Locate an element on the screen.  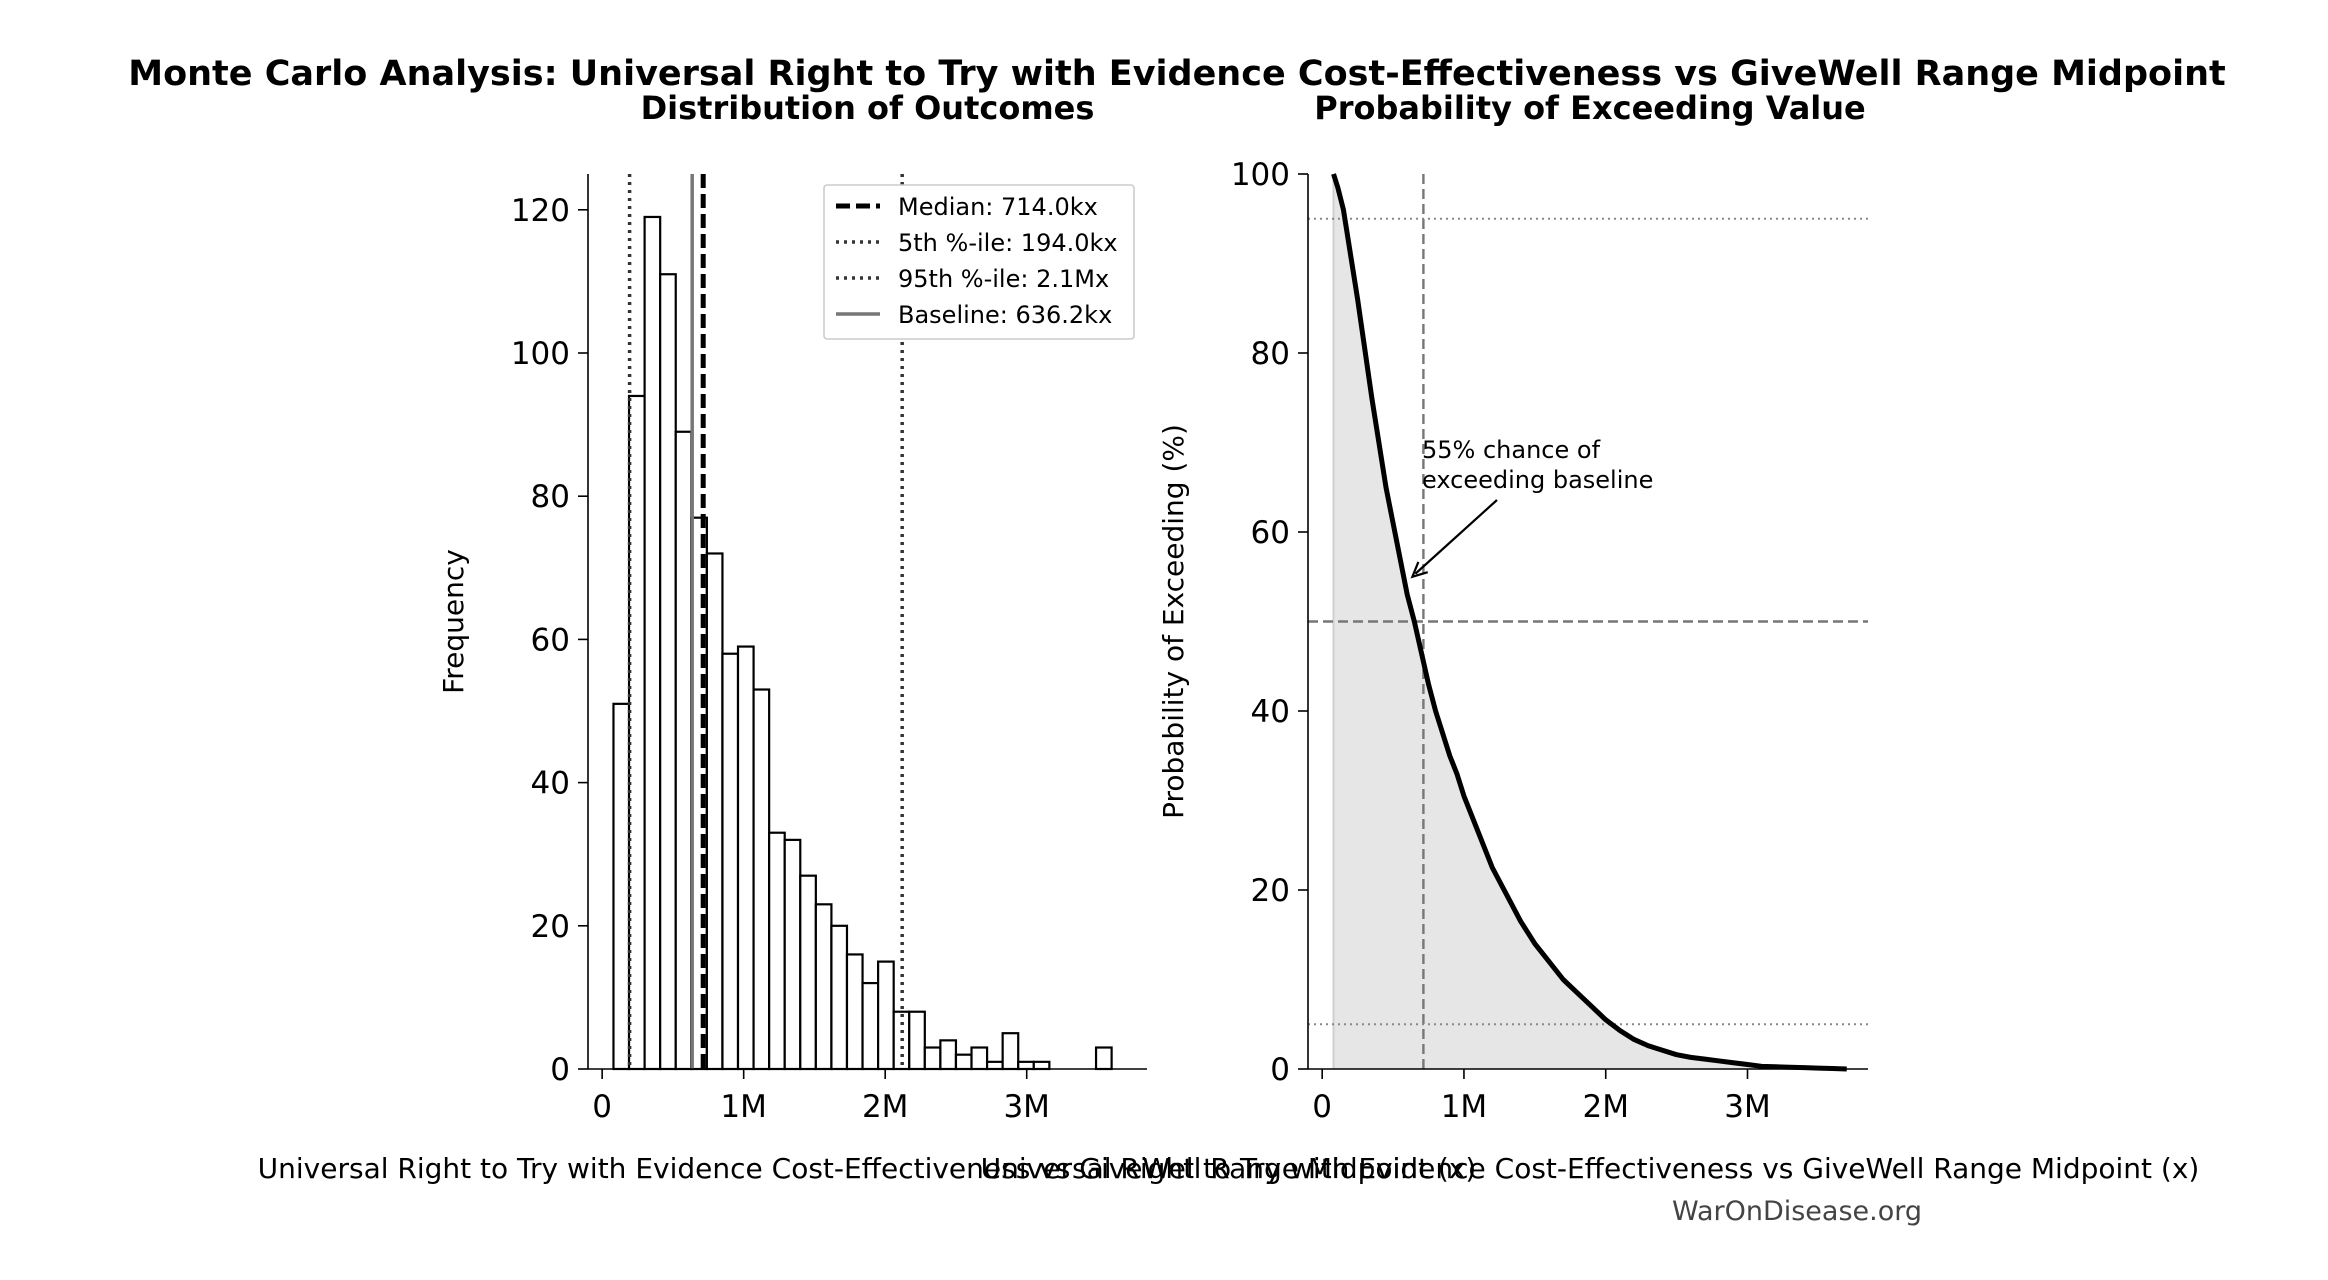
exceedance-title: Probability of Exceeding Value is located at coordinates (1590, 108).